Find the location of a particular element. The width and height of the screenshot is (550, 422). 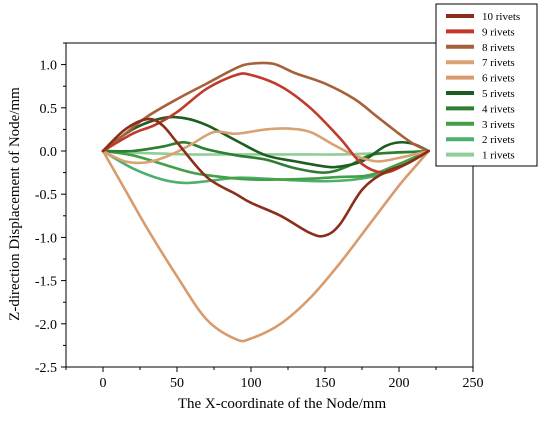

series-line-7-rivets is located at coordinates (265, 146).